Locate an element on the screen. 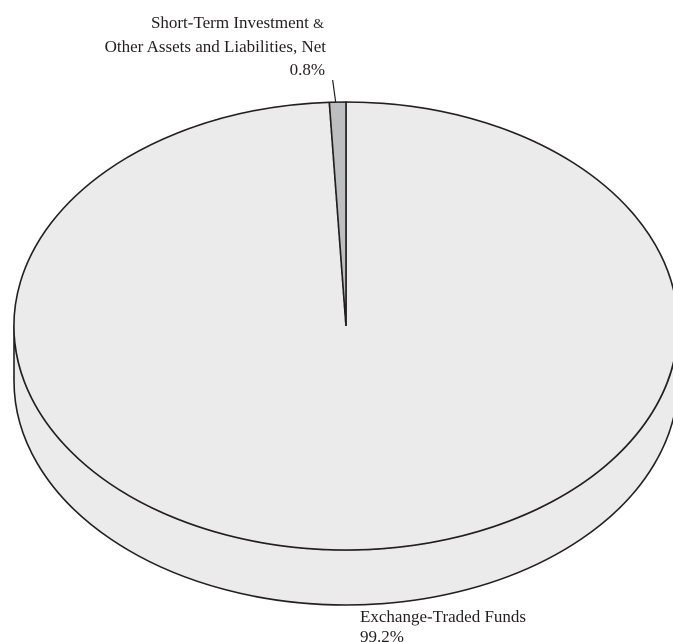 This screenshot has height=642, width=673. value-short-term-investment: 0.8% is located at coordinates (307, 69).